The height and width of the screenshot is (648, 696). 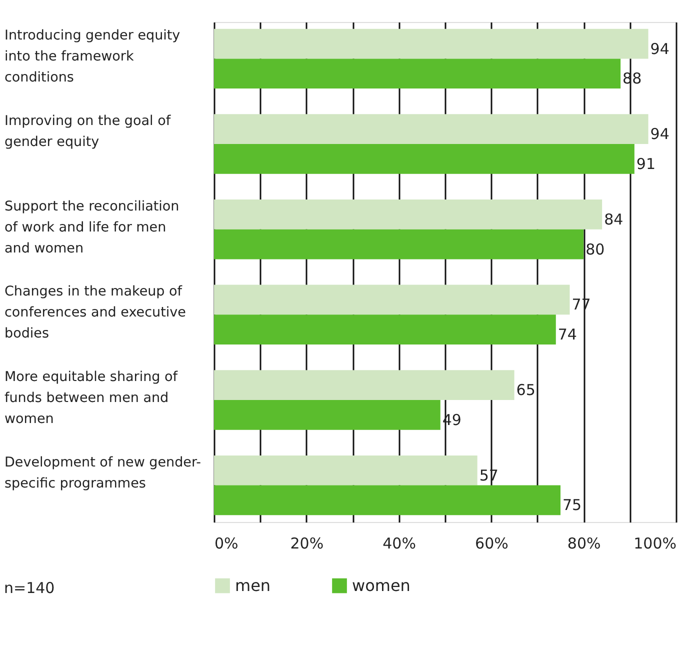 What do you see at coordinates (253, 585) in the screenshot?
I see `legend-label: men` at bounding box center [253, 585].